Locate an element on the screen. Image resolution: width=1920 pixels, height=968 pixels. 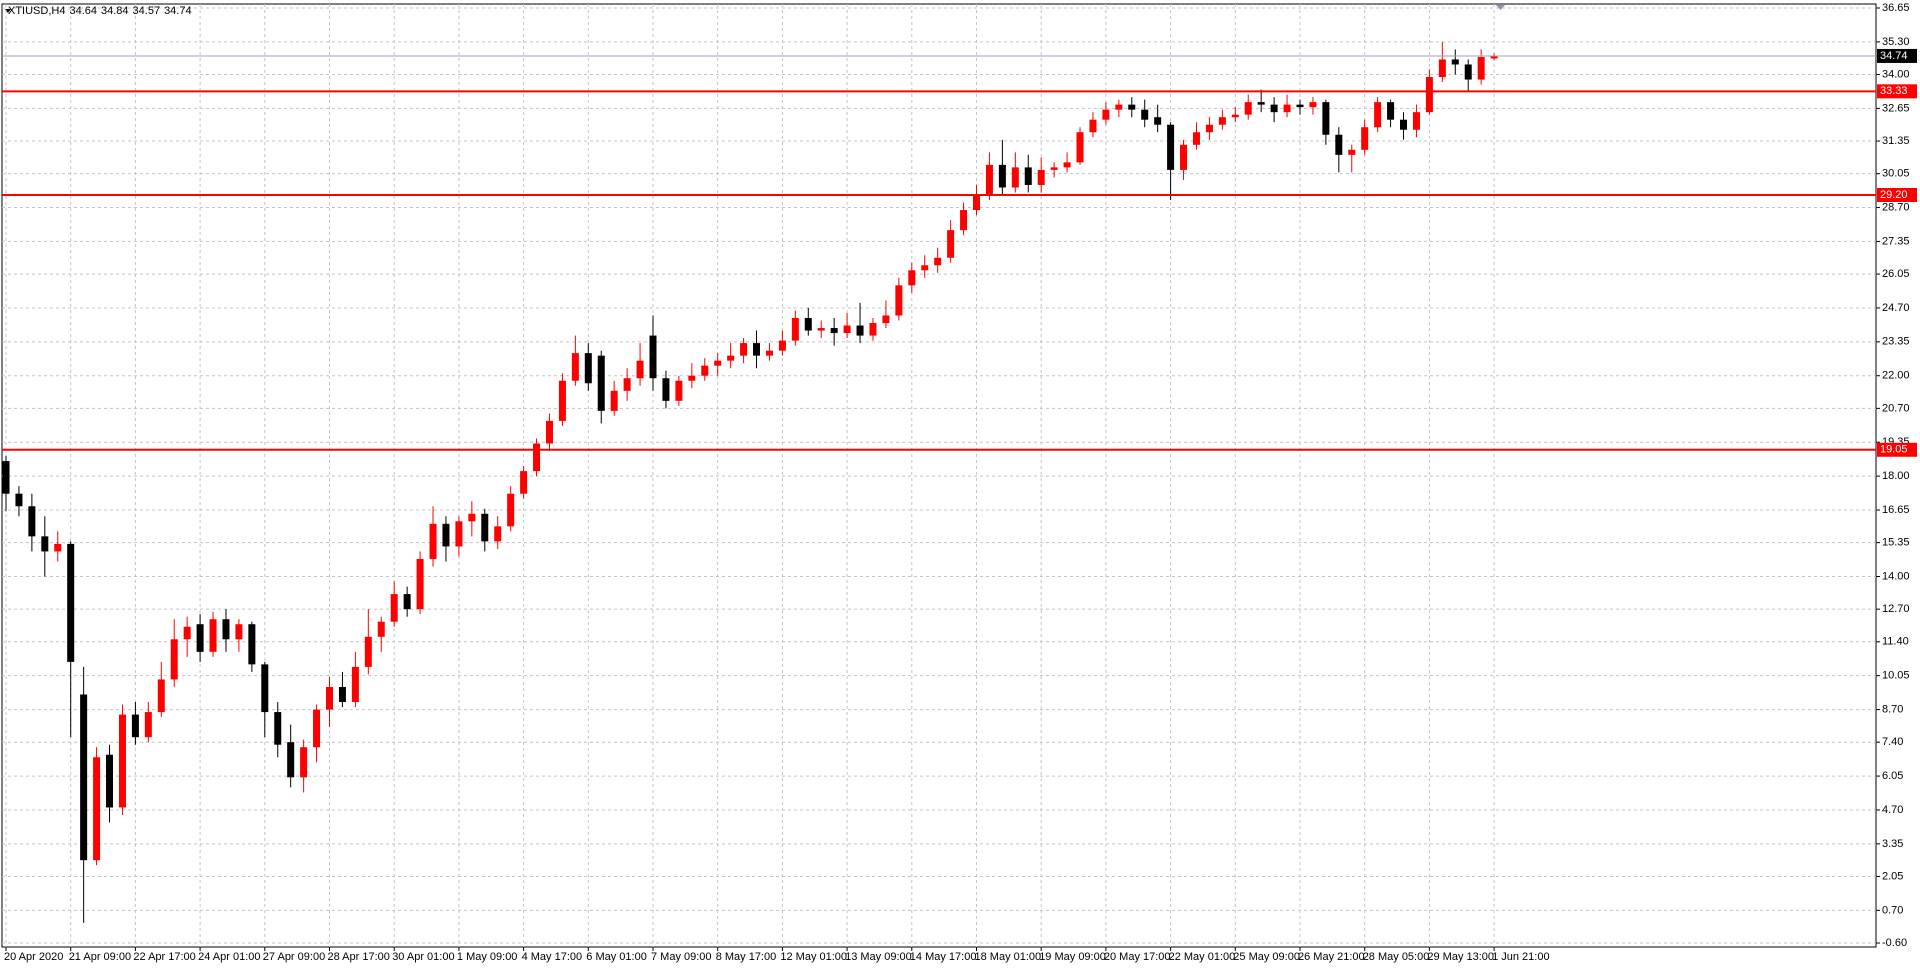
y-tick-label: 36.65 is located at coordinates (1896, 8).